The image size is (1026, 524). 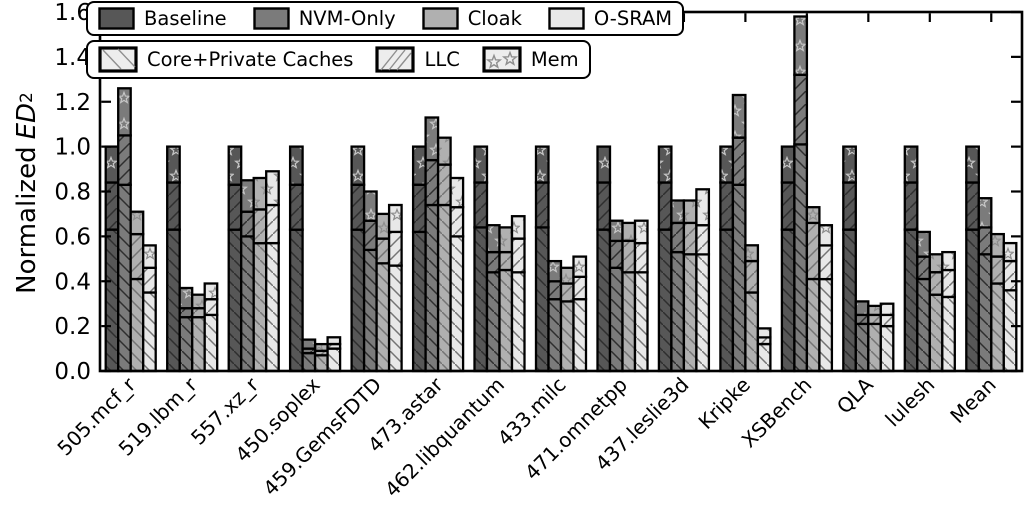 What do you see at coordinates (247, 224) in the screenshot?
I see `bar-segment-557.xz_r-NVM-Only-LLC` at bounding box center [247, 224].